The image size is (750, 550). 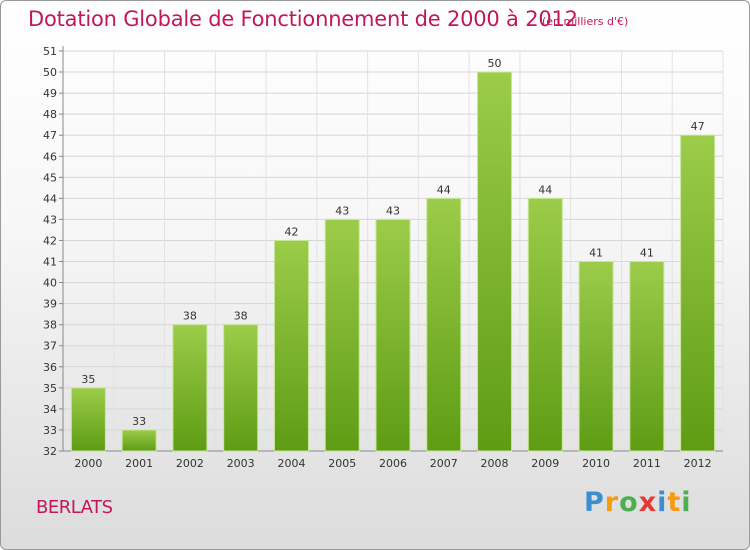 I want to click on x-tick-label: 2010, so click(x=596, y=463).